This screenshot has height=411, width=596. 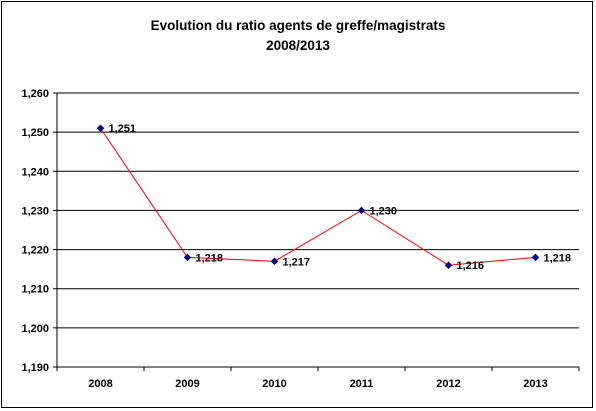 I want to click on chart-subtitle: 2008/2013, so click(x=298, y=45).